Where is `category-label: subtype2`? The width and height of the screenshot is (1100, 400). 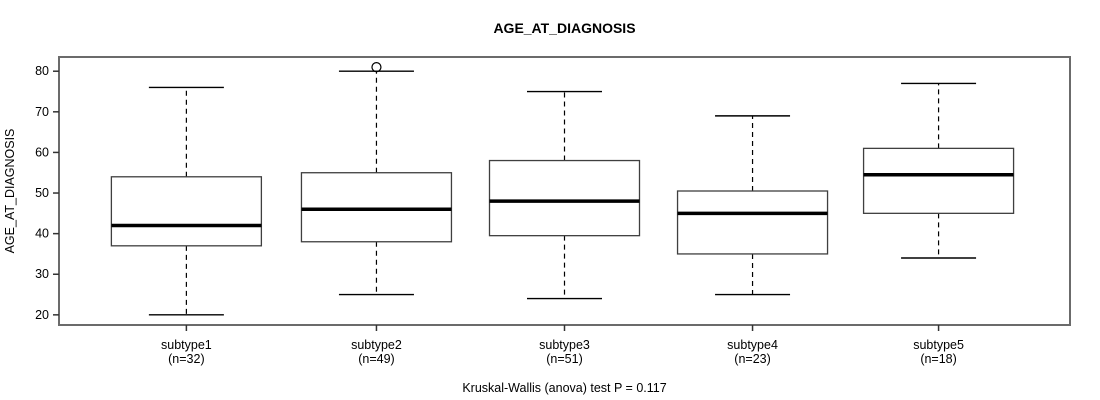
category-label: subtype2 is located at coordinates (376, 345).